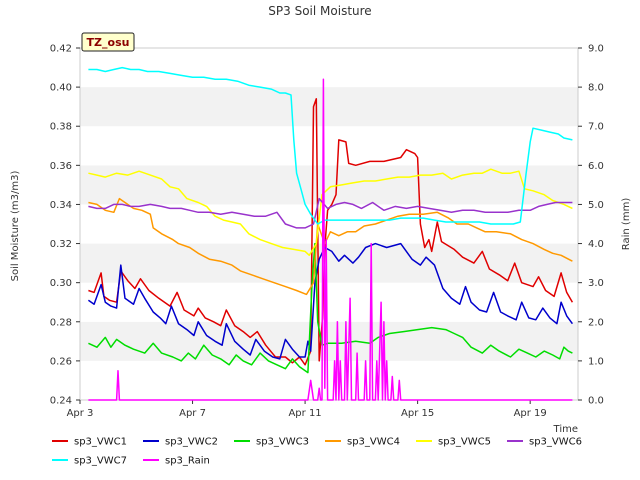 This screenshot has height=480, width=640. What do you see at coordinates (61, 401) in the screenshot?
I see `y-tick-label: 0.24` at bounding box center [61, 401].